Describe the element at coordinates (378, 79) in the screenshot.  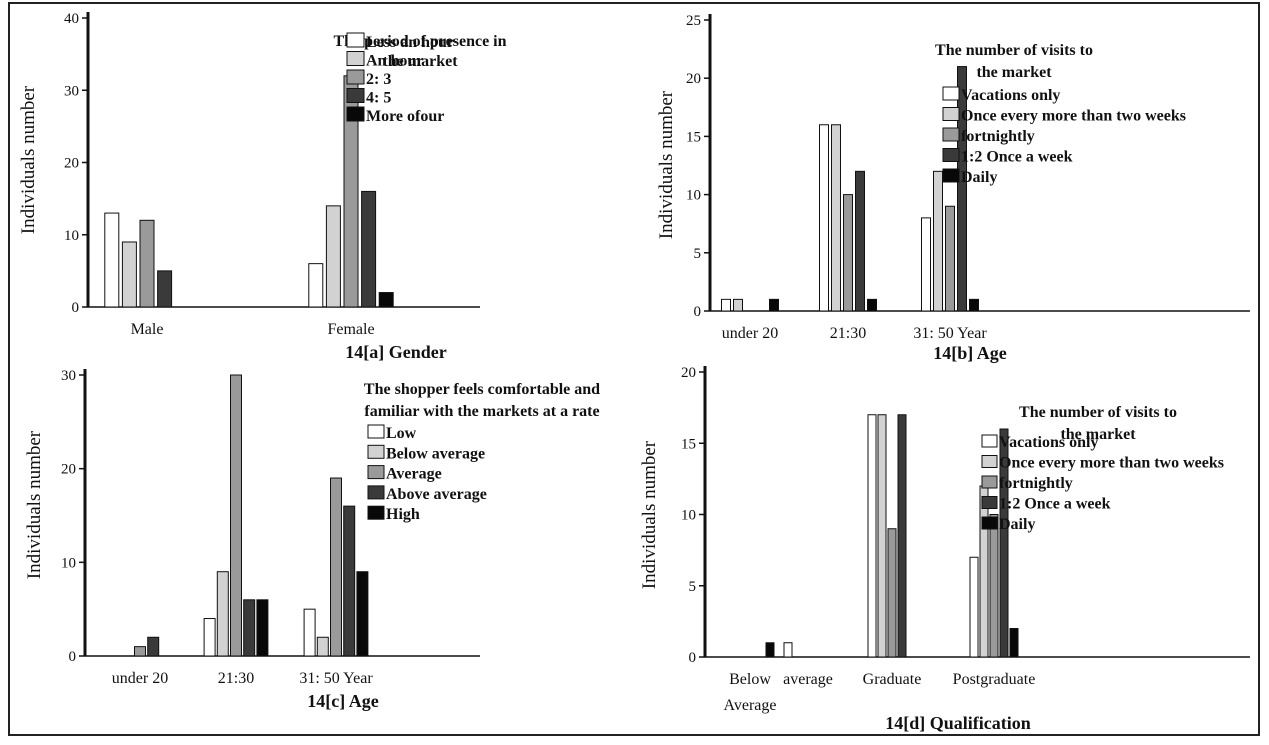
I see `legend-label: 2: 3` at that location.